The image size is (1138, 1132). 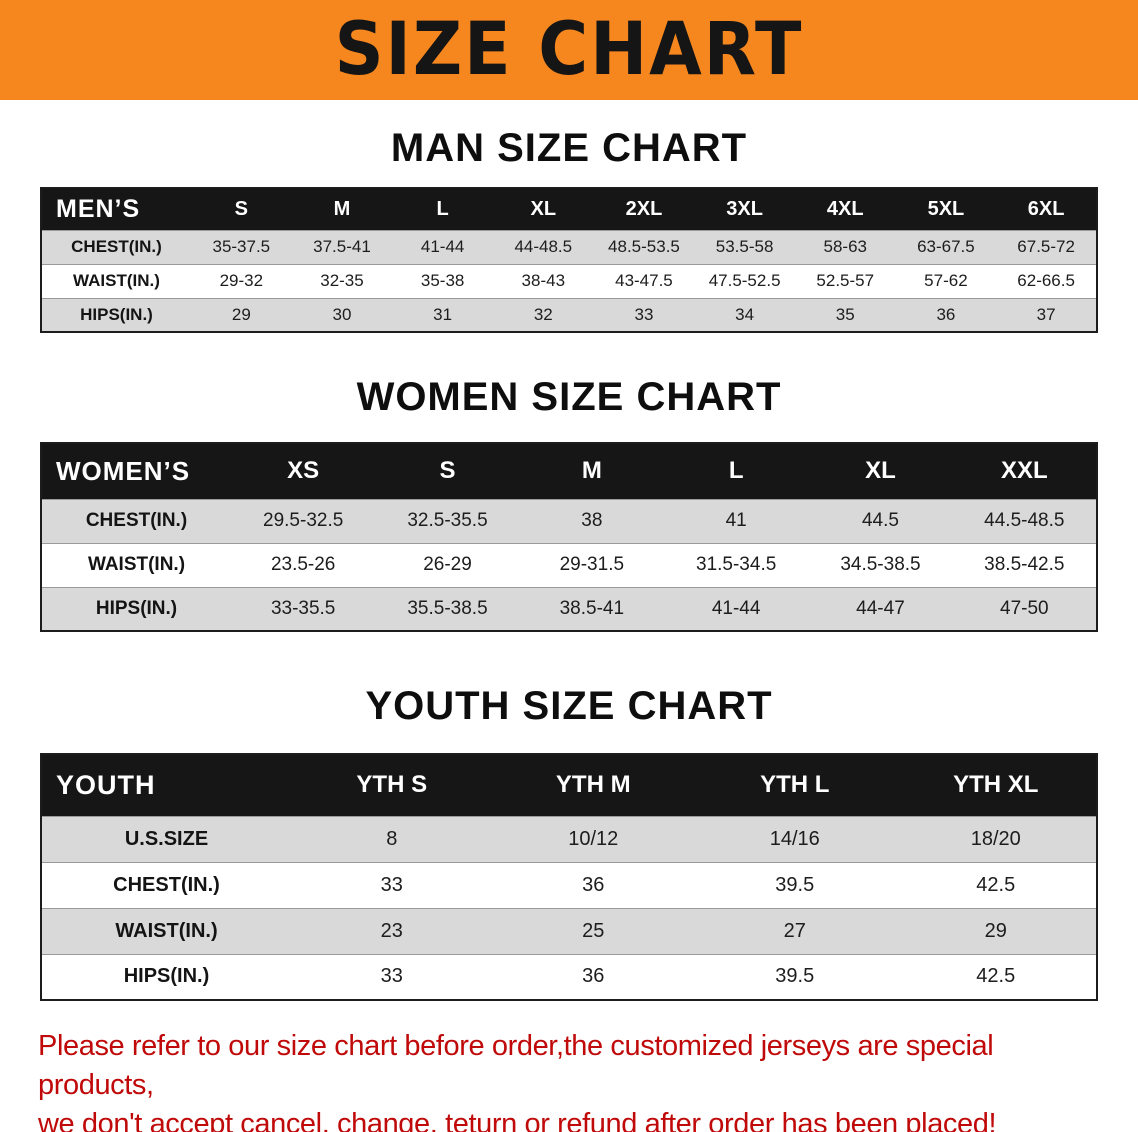 What do you see at coordinates (543, 314) in the screenshot?
I see `size-value-cell: 32` at bounding box center [543, 314].